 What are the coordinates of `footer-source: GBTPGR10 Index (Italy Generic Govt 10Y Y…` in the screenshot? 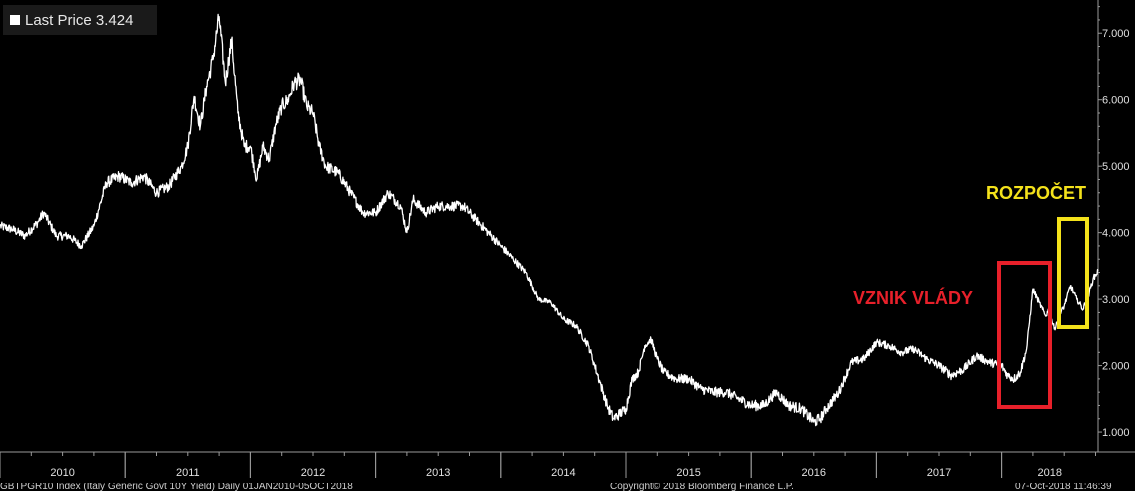 It's located at (176, 487).